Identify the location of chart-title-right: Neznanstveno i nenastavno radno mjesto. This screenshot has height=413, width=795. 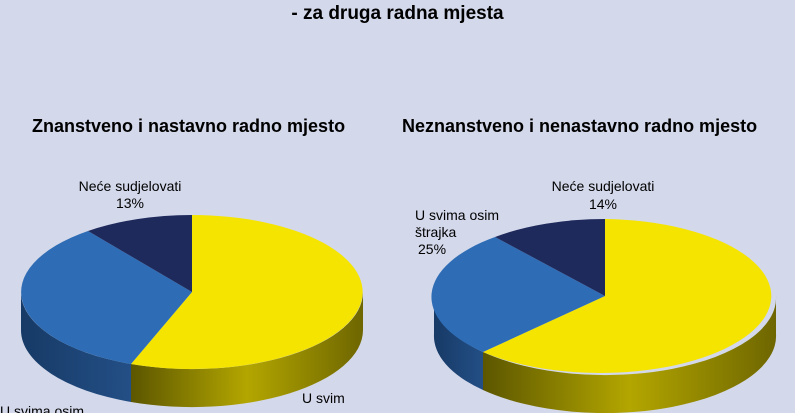
(580, 126).